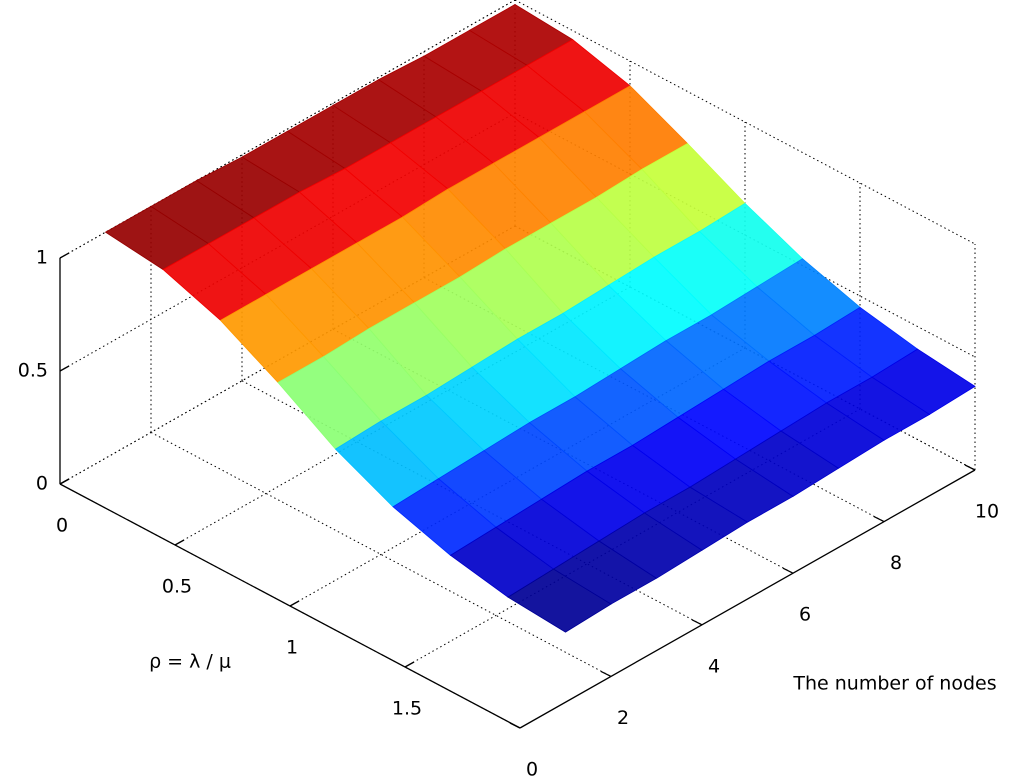  What do you see at coordinates (896, 563) in the screenshot?
I see `y-tick-label: 8` at bounding box center [896, 563].